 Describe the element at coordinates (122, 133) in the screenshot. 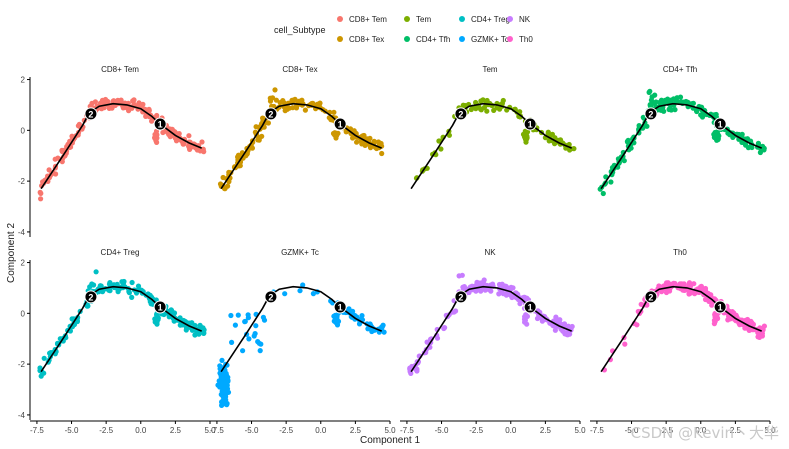

I see `facet-panel: CD8+ Tem 1 2` at that location.